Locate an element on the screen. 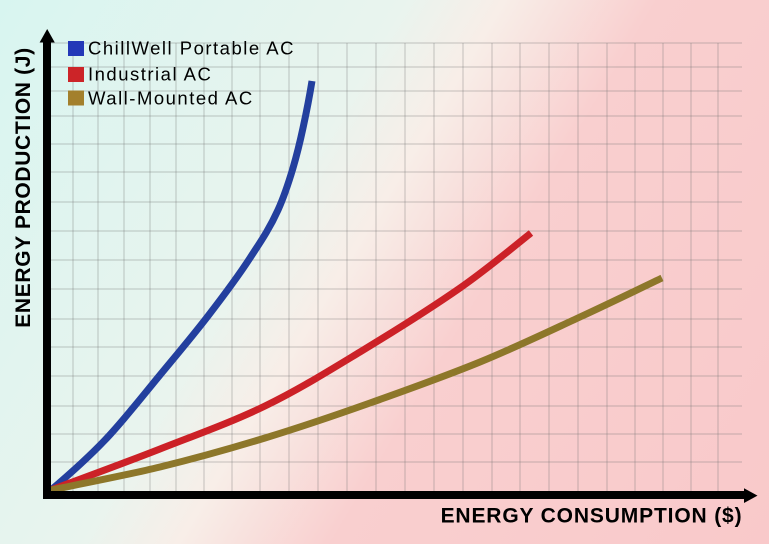 This screenshot has width=769, height=544. svg-text: Industrial AC is located at coordinates (150, 73).